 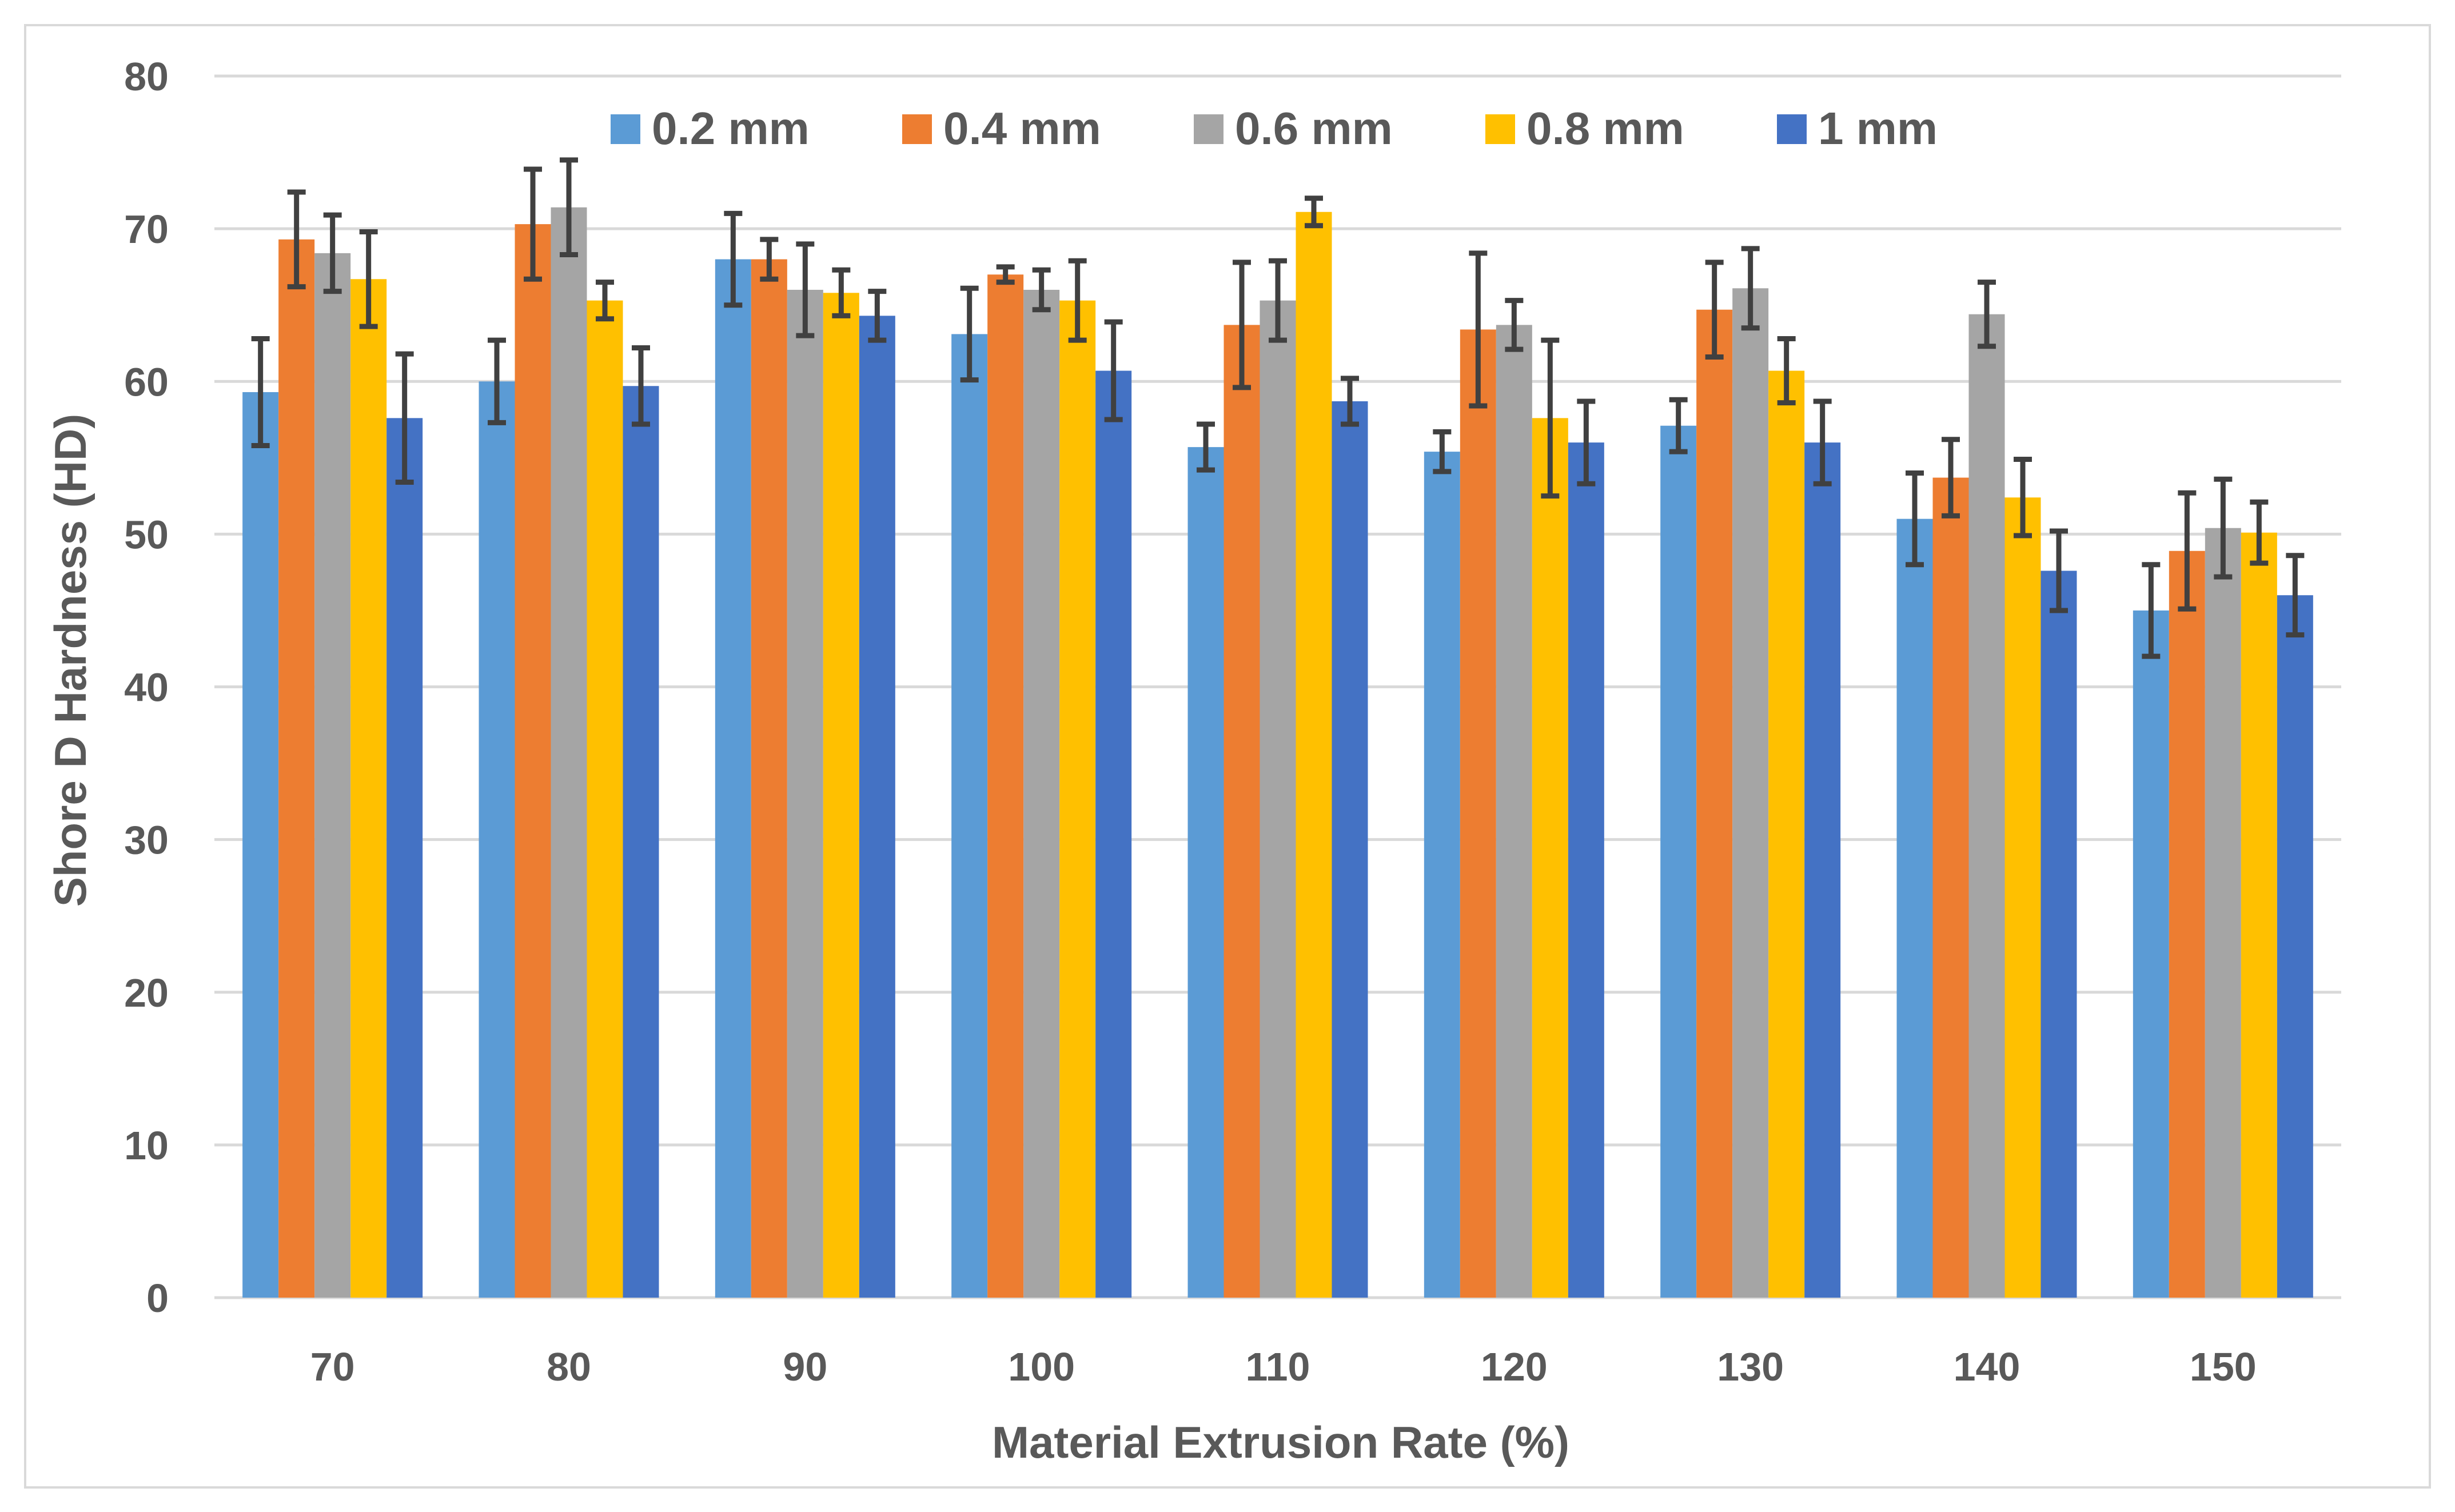 What do you see at coordinates (2223, 1367) in the screenshot?
I see `x-tick-label: 150` at bounding box center [2223, 1367].